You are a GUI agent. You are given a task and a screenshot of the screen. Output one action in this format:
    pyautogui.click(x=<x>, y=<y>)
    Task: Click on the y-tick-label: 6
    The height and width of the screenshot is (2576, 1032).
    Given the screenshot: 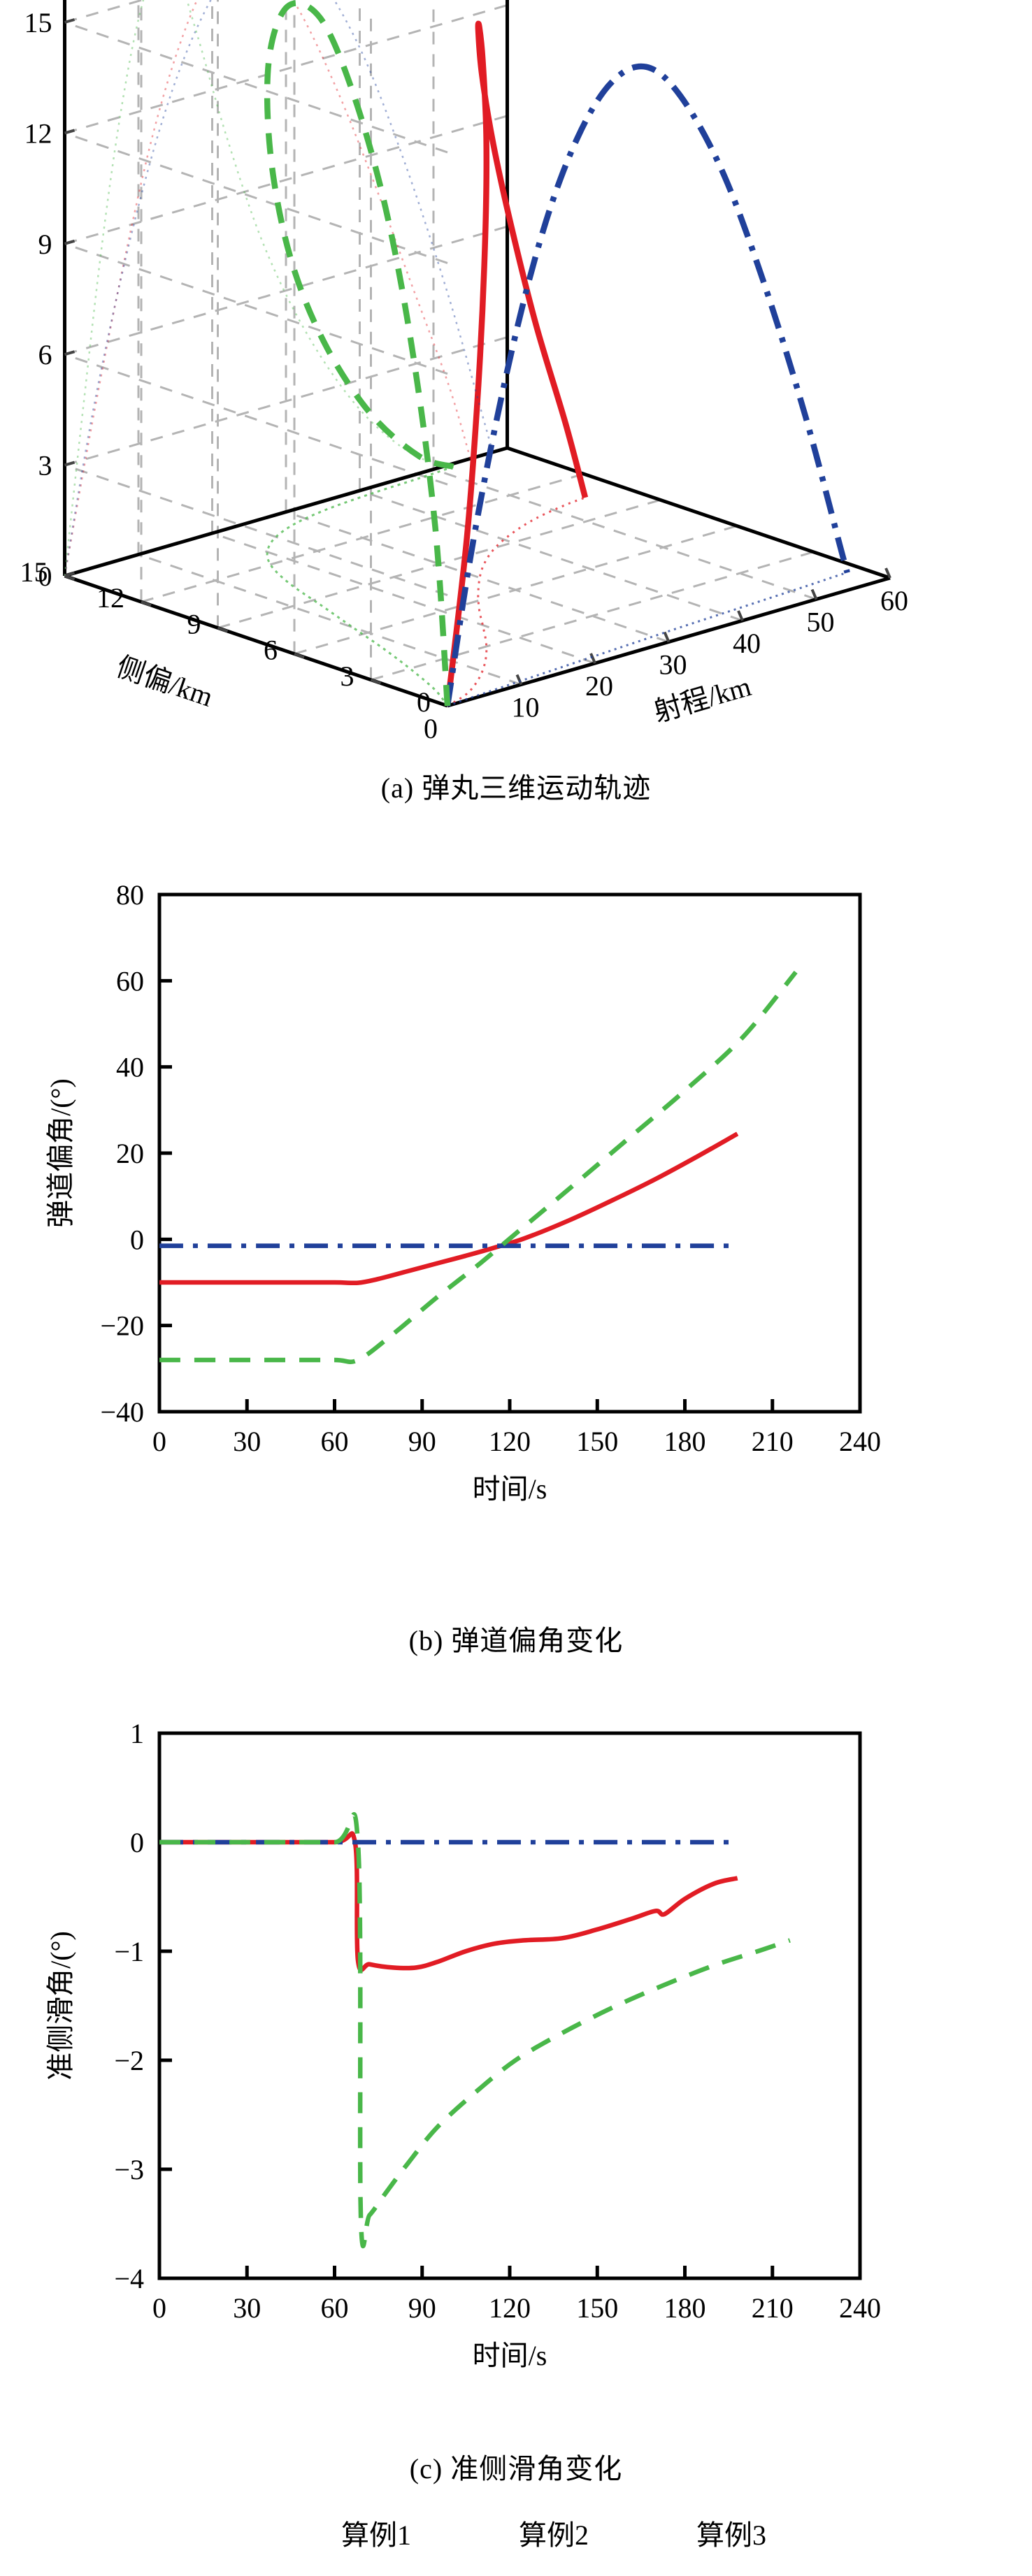 What is the action you would take?
    pyautogui.click(x=271, y=650)
    